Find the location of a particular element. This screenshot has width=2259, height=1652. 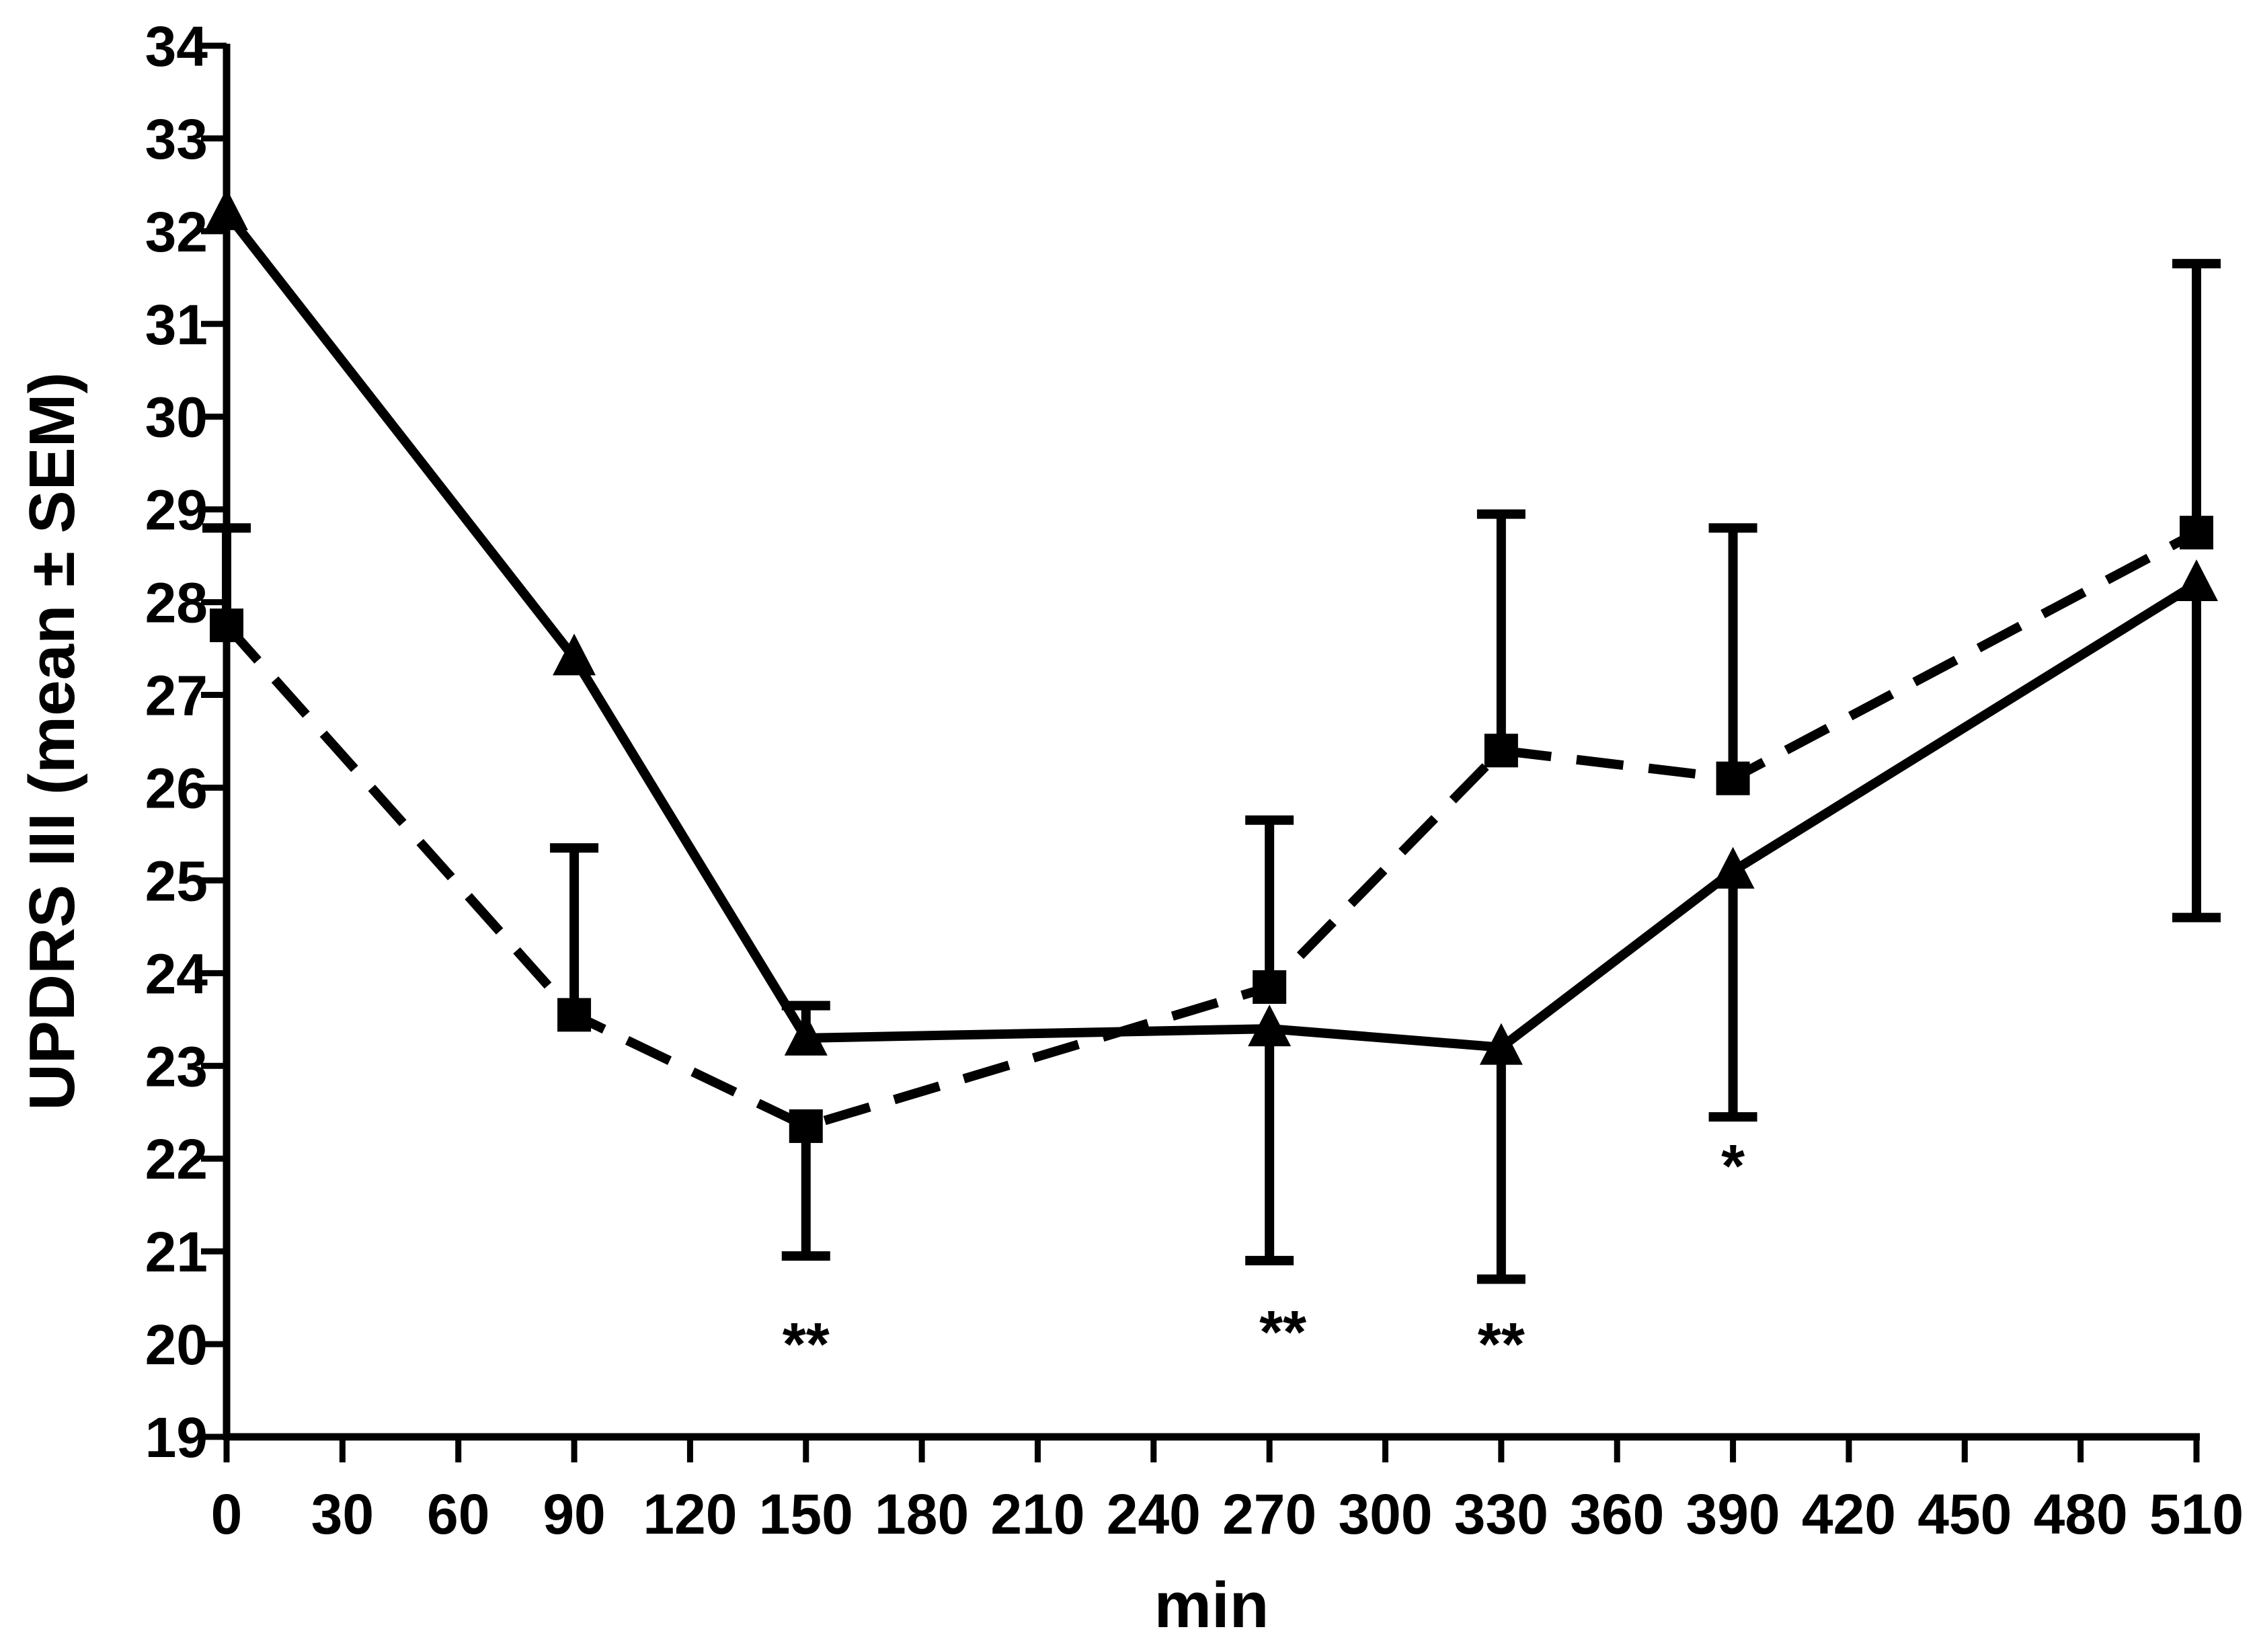

x-axis-title: min is located at coordinates (1212, 1605).